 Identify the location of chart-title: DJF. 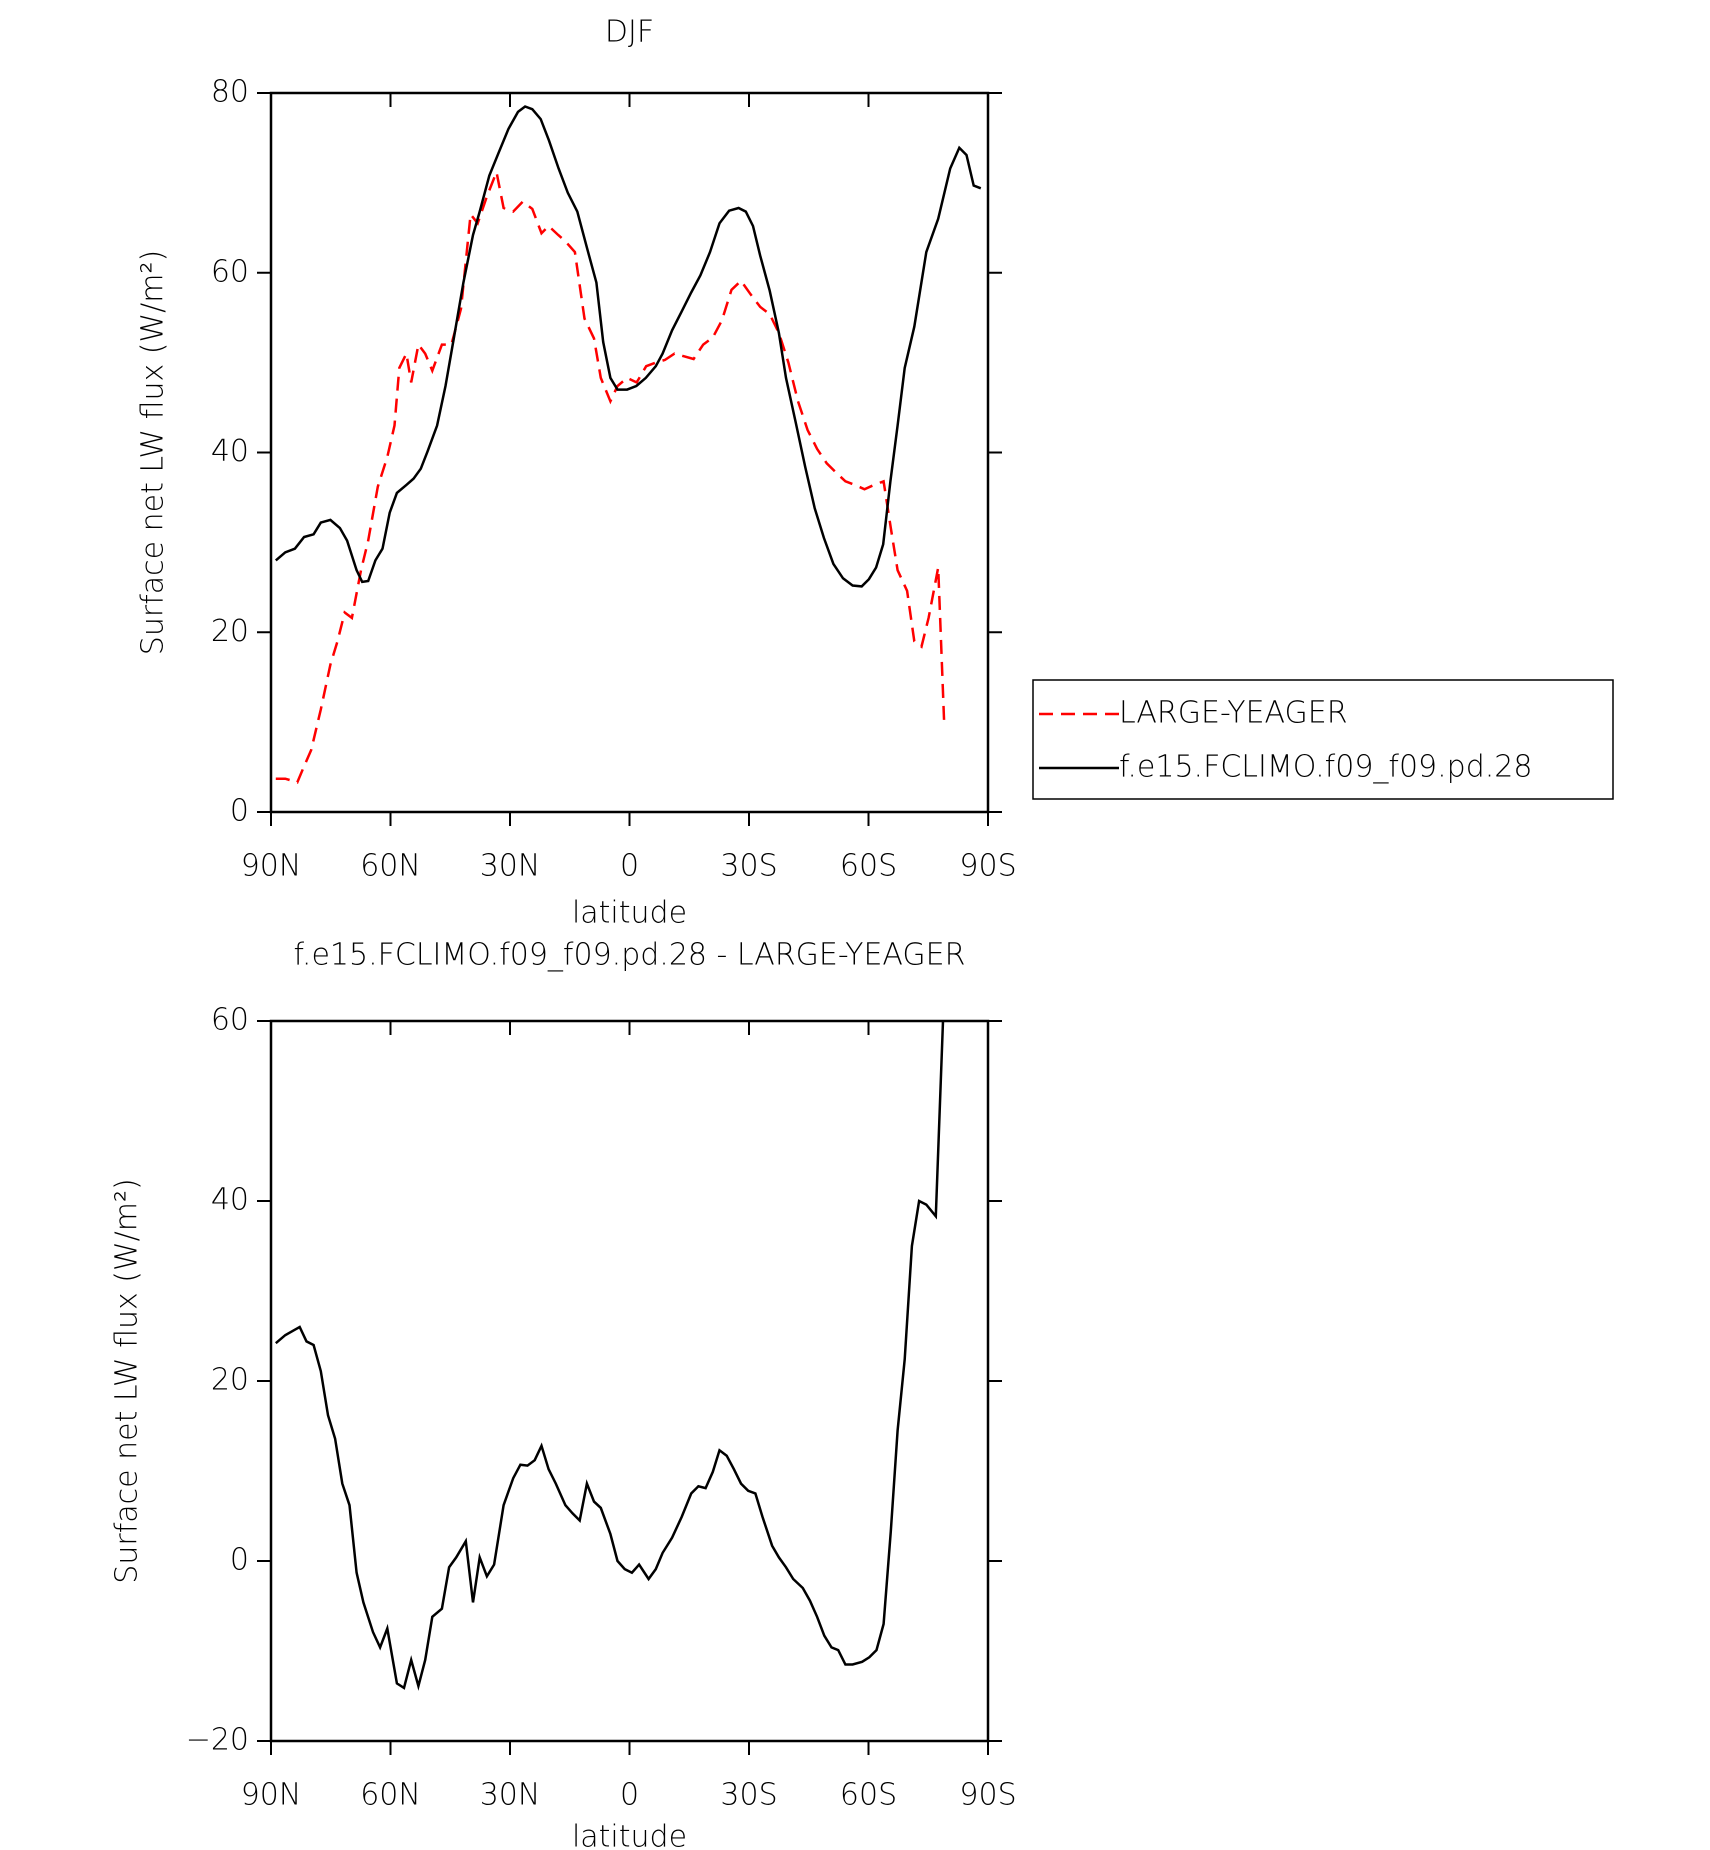
(629, 32).